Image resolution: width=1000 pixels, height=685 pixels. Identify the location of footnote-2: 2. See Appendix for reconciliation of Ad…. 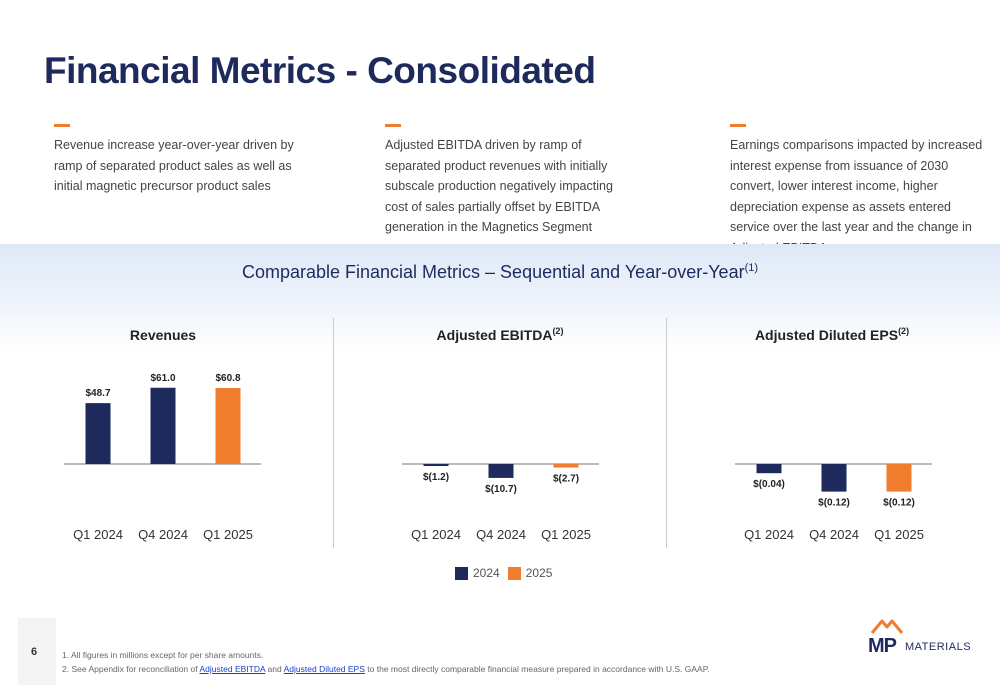
(386, 669).